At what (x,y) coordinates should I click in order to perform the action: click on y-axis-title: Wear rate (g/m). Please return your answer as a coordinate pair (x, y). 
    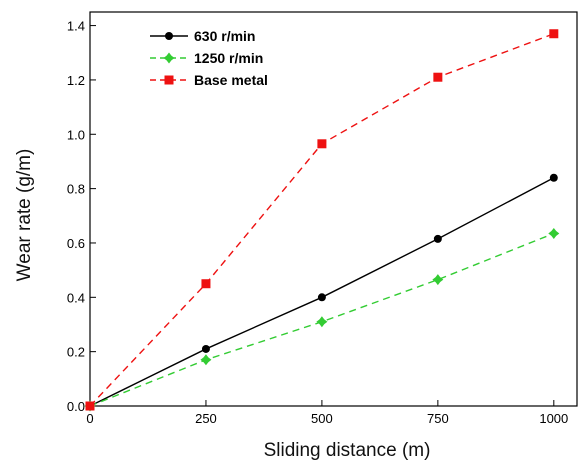
    Looking at the image, I should click on (24, 215).